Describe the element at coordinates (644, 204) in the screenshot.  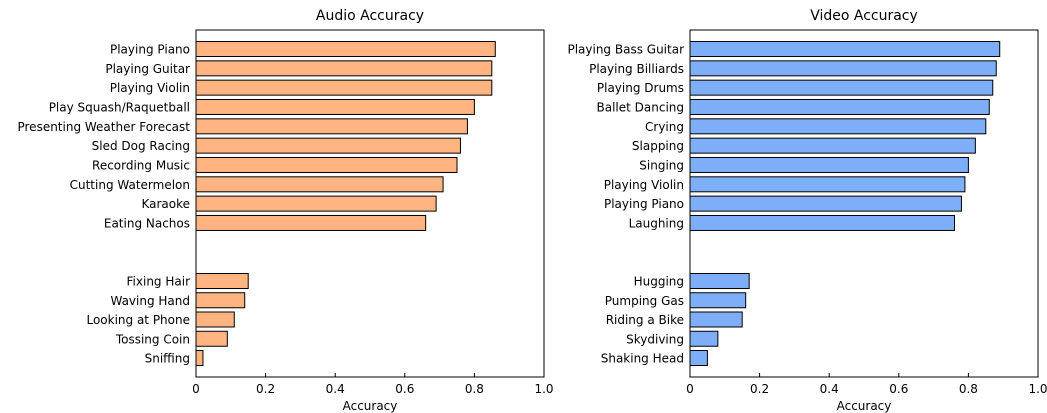
I see `chart-1-category-label-playing-piano: Playing Piano` at that location.